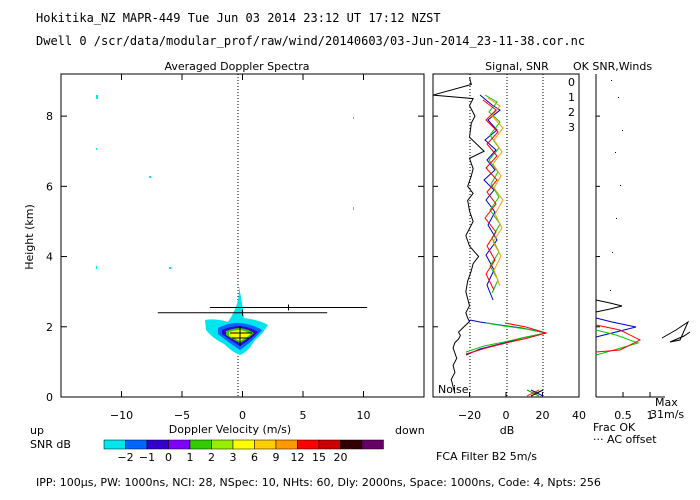 This screenshot has height=500, width=700. Describe the element at coordinates (469, 415) in the screenshot. I see `signal-x-tick-label: −20` at that location.